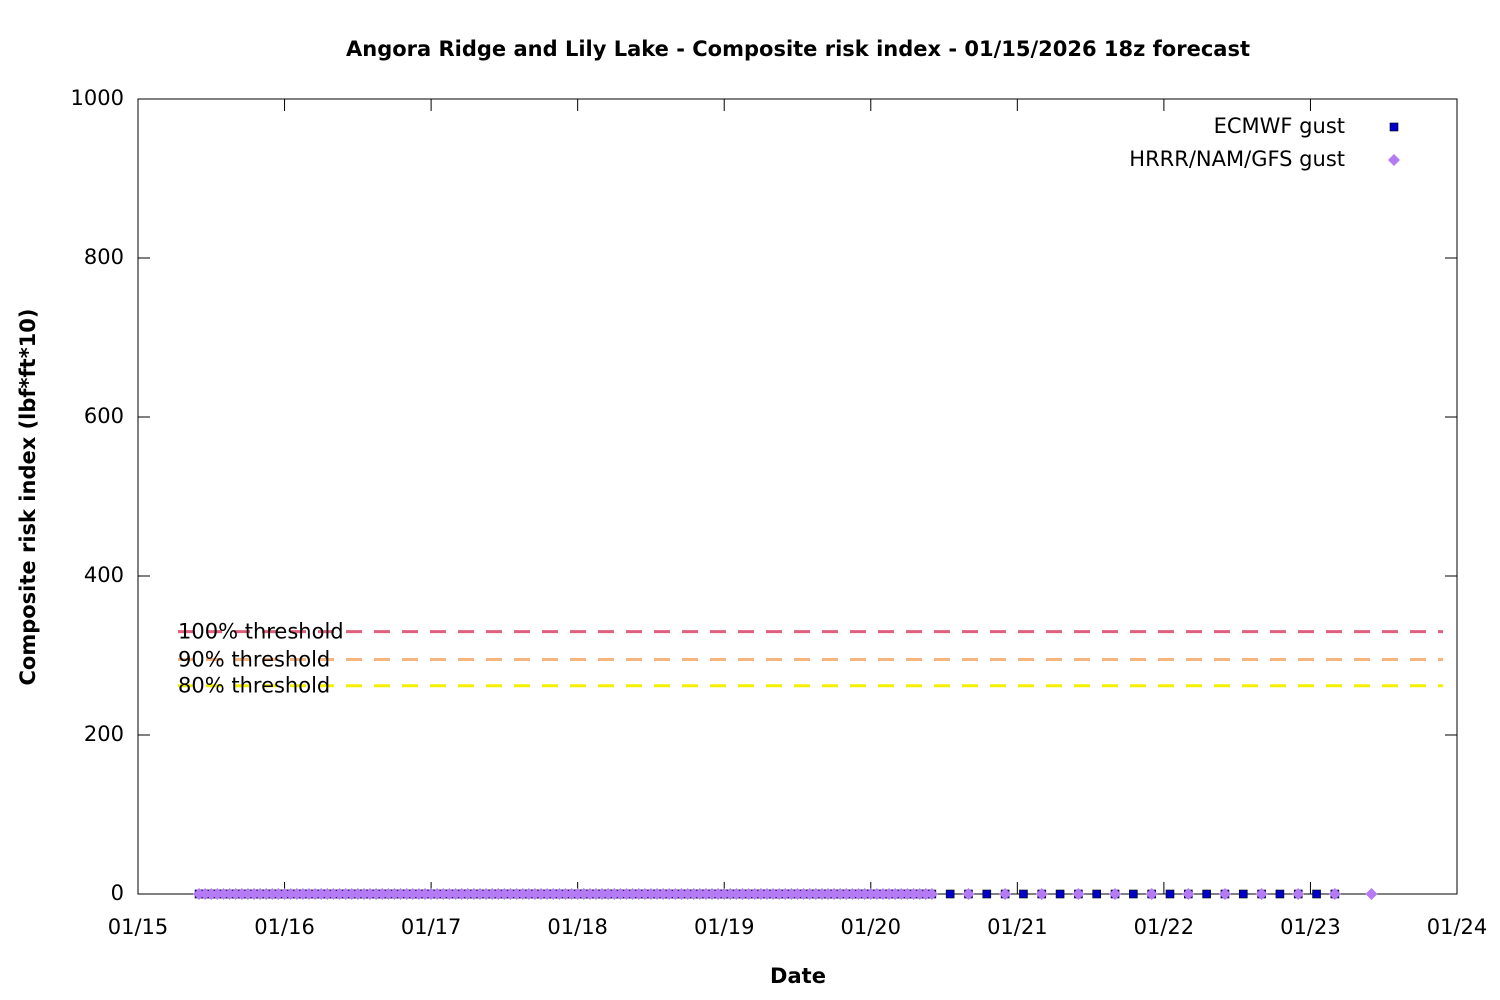  Describe the element at coordinates (117, 893) in the screenshot. I see `y-tick-label: 0` at that location.